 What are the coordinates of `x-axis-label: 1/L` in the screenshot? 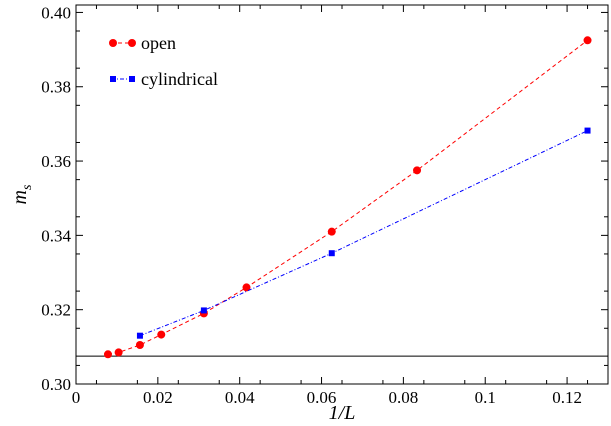 It's located at (342, 413).